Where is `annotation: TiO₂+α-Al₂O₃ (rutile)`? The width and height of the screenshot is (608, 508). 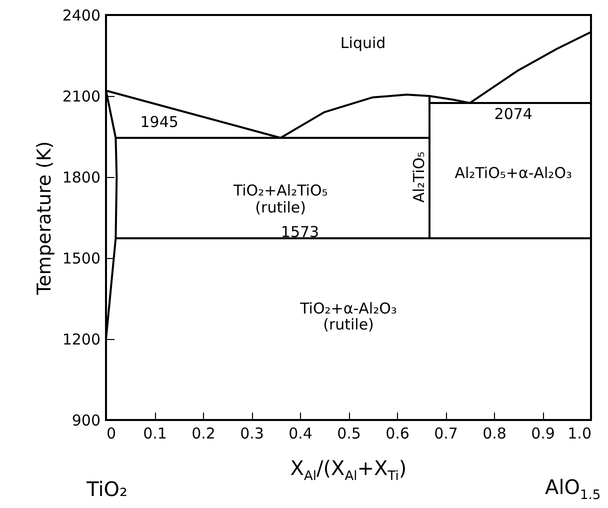 annotation: TiO₂+α-Al₂O₃ (rutile) is located at coordinates (348, 316).